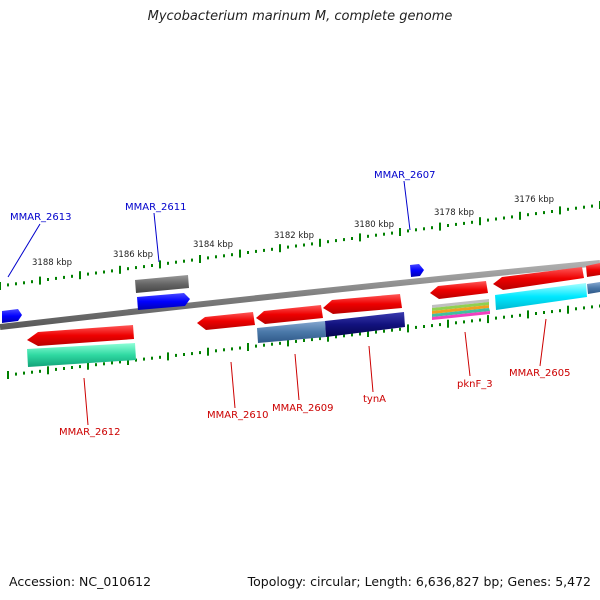 The height and width of the screenshot is (600, 600). What do you see at coordinates (405, 175) in the screenshot?
I see `gene-label-mmar-2607: MMAR_2607` at bounding box center [405, 175].